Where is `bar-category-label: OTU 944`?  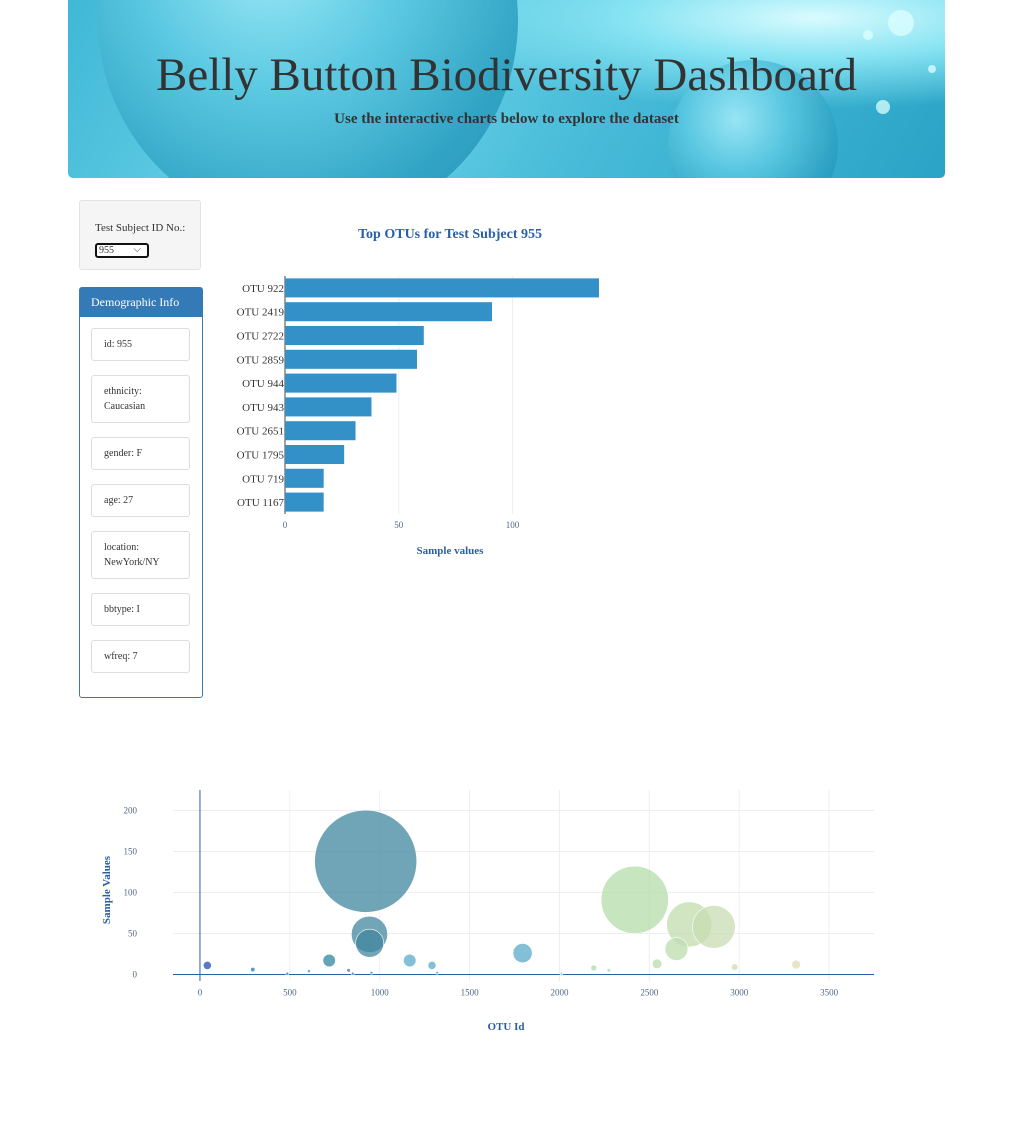
bar-category-label: OTU 944 is located at coordinates (263, 384).